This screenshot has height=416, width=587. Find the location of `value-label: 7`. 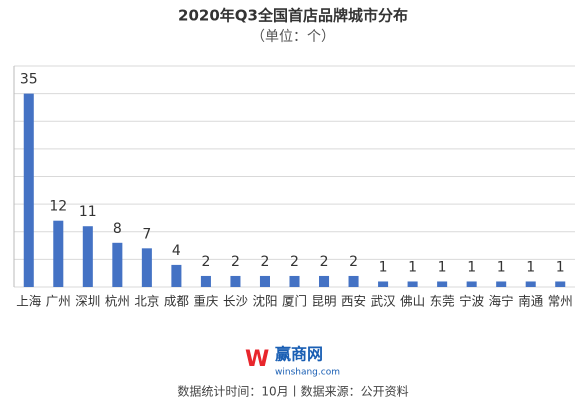

value-label: 7 is located at coordinates (146, 234).